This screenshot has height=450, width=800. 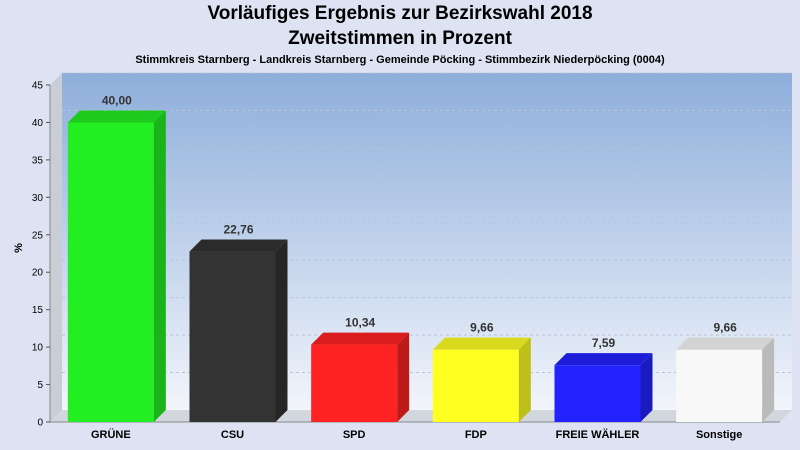 What do you see at coordinates (604, 343) in the screenshot?
I see `value-label: 7,59` at bounding box center [604, 343].